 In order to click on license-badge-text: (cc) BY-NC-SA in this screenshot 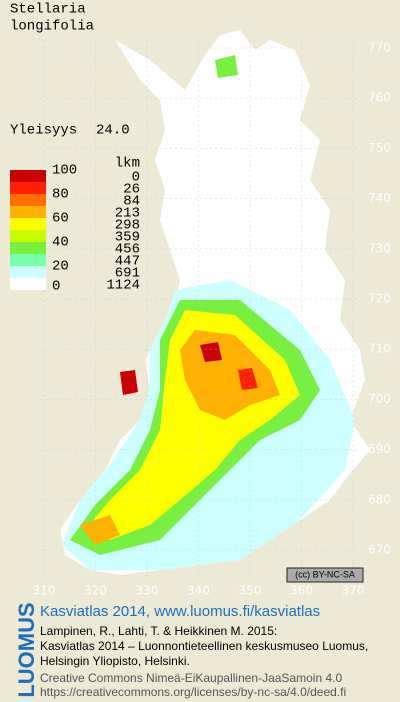, I will do `click(325, 574)`.